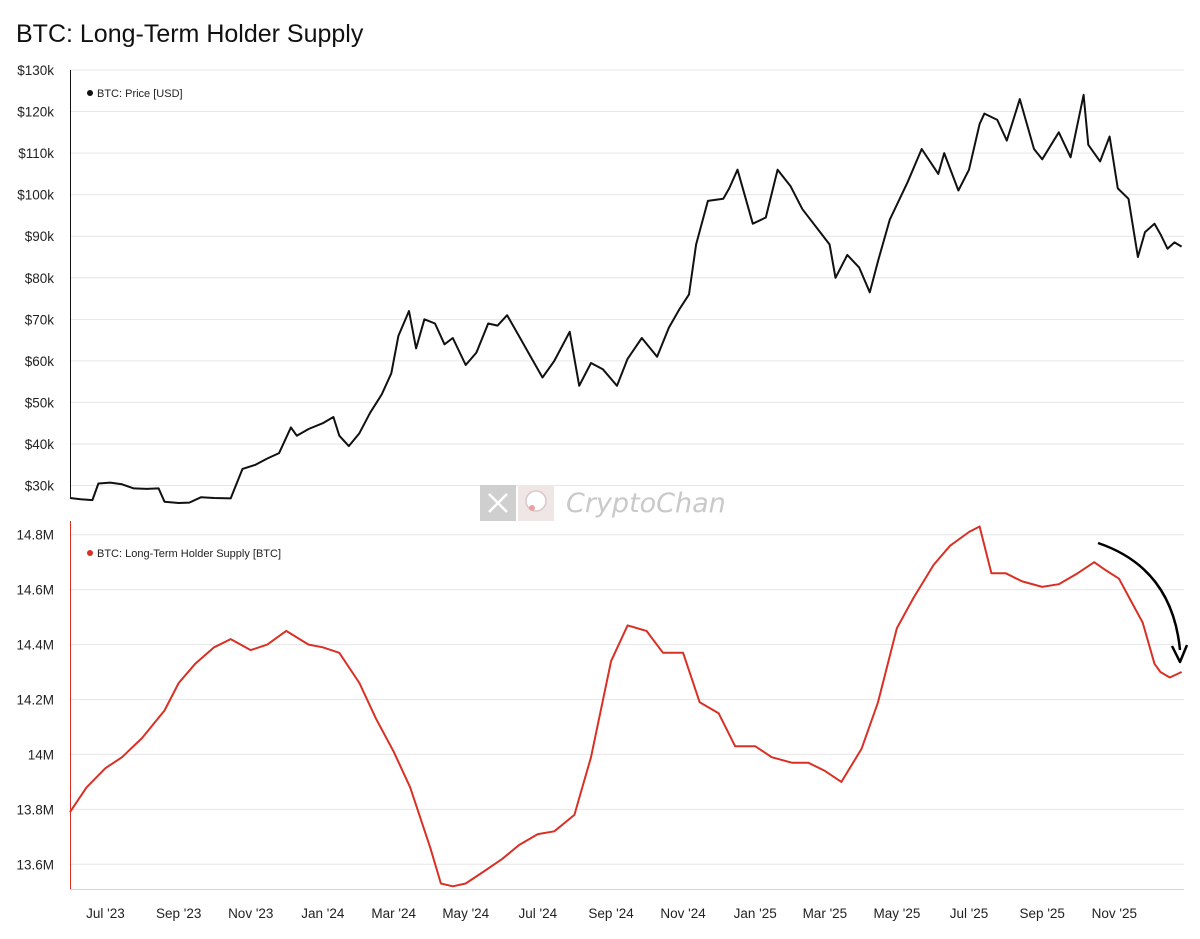 This screenshot has width=1200, height=939. Describe the element at coordinates (498, 503) in the screenshot. I see `x-logo-glyph` at that location.